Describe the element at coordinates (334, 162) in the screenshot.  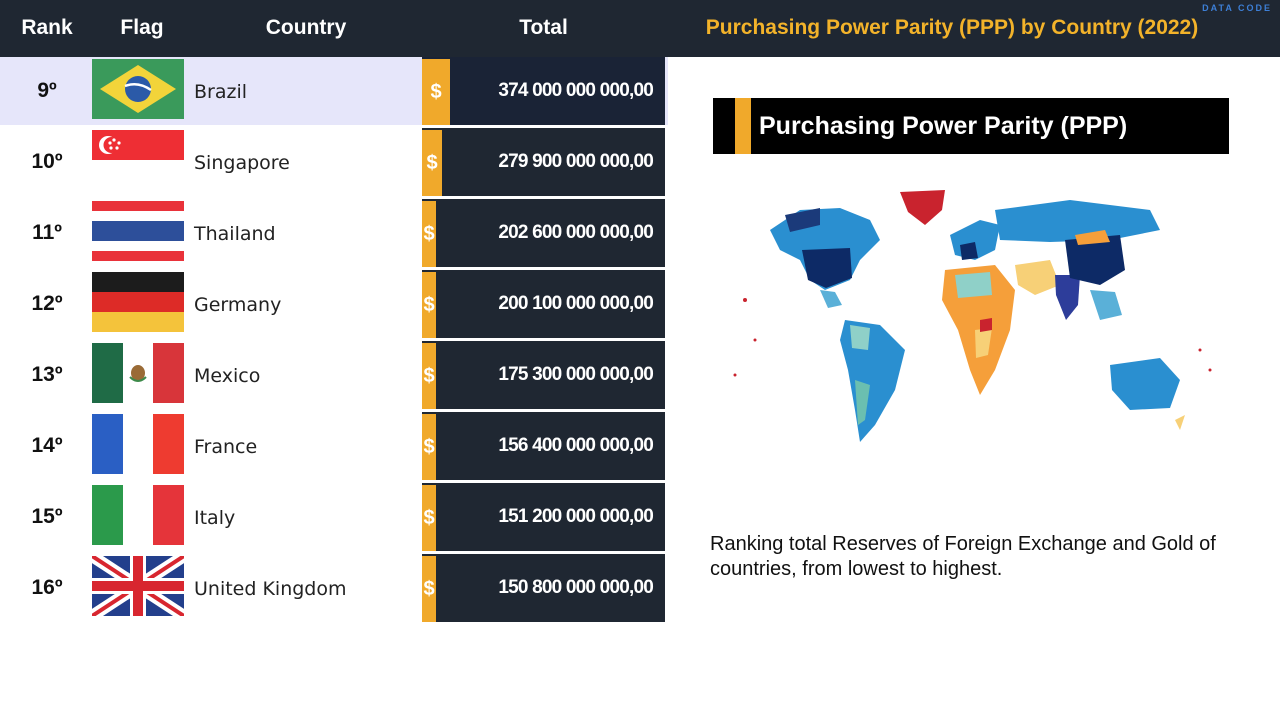
I see `table-row: 10º Singapore $ 279 900 000 000,00` at that location.